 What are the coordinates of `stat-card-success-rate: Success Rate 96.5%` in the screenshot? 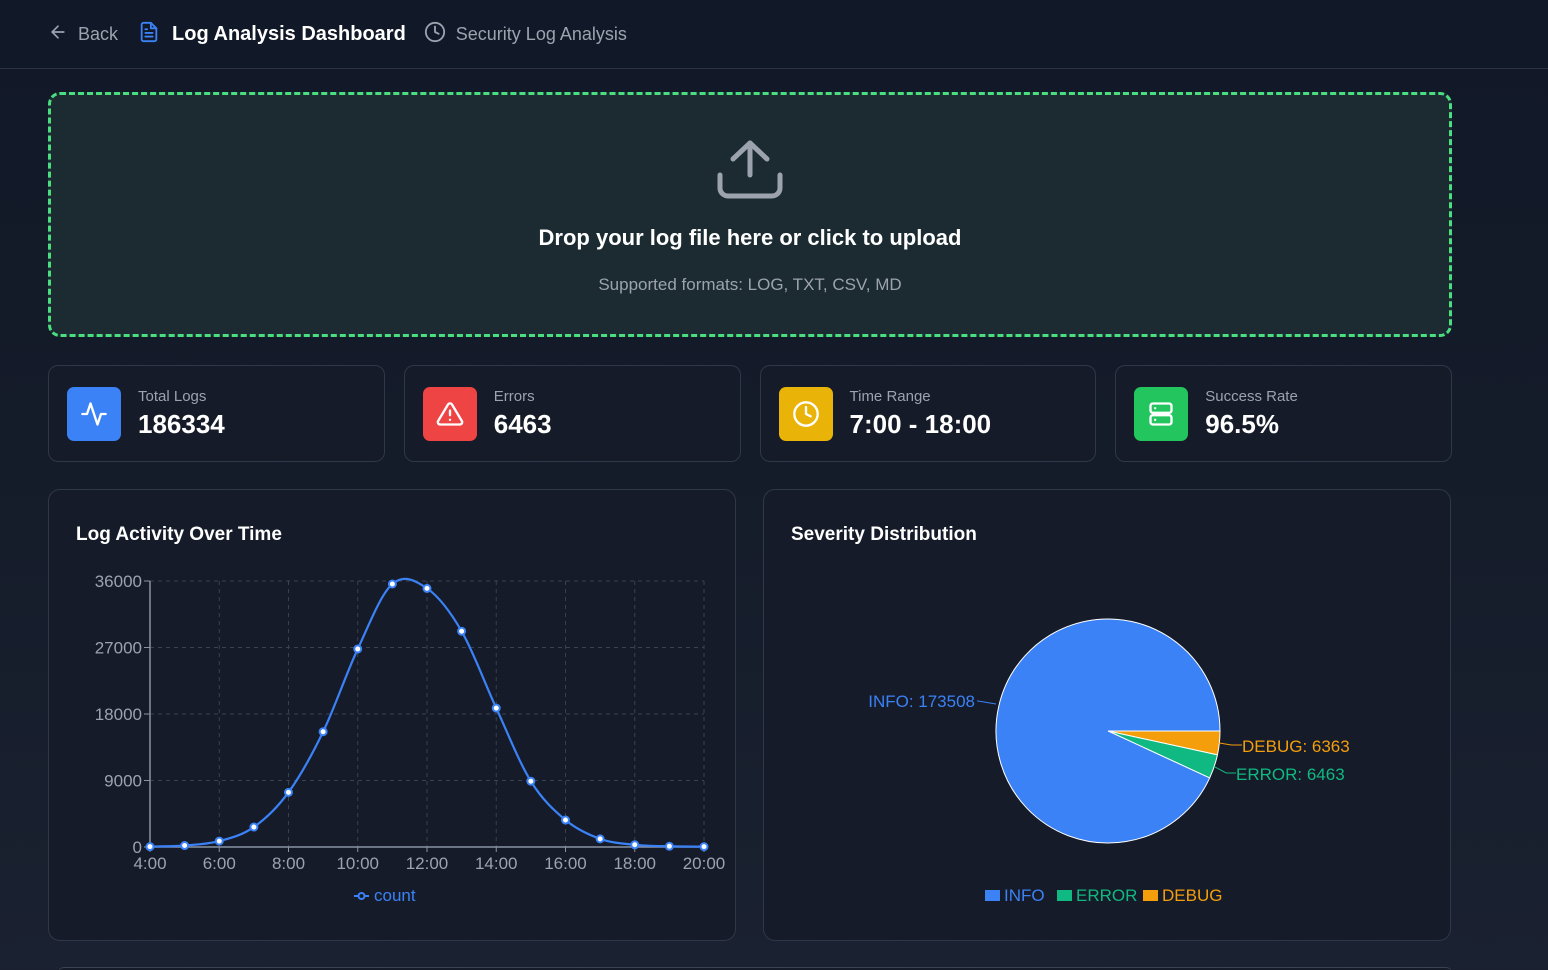 It's located at (1283, 413).